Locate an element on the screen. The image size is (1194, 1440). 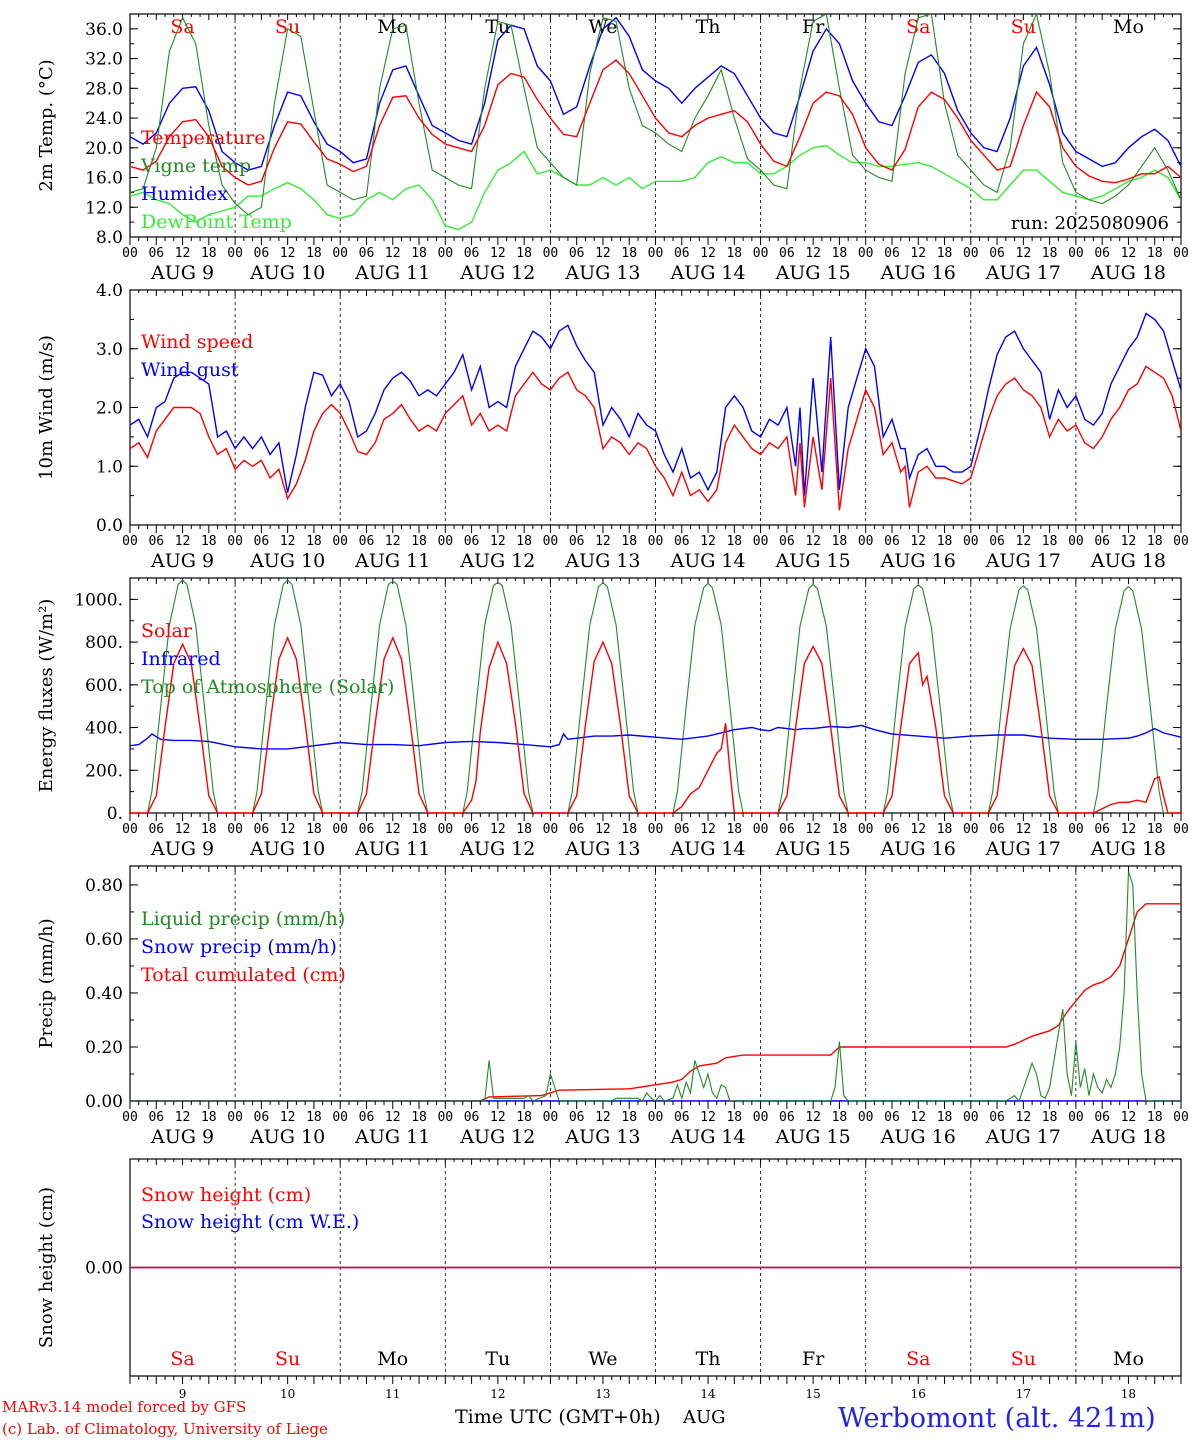
weekday-label: Tu is located at coordinates (497, 27).